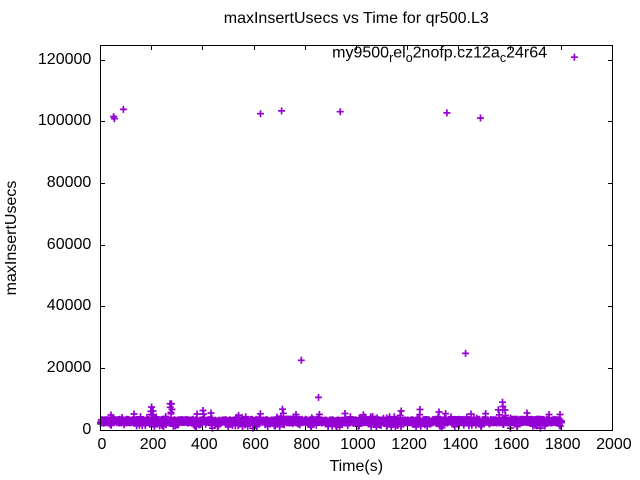 The height and width of the screenshot is (480, 640). Describe the element at coordinates (153, 444) in the screenshot. I see `svg-text: 200` at that location.